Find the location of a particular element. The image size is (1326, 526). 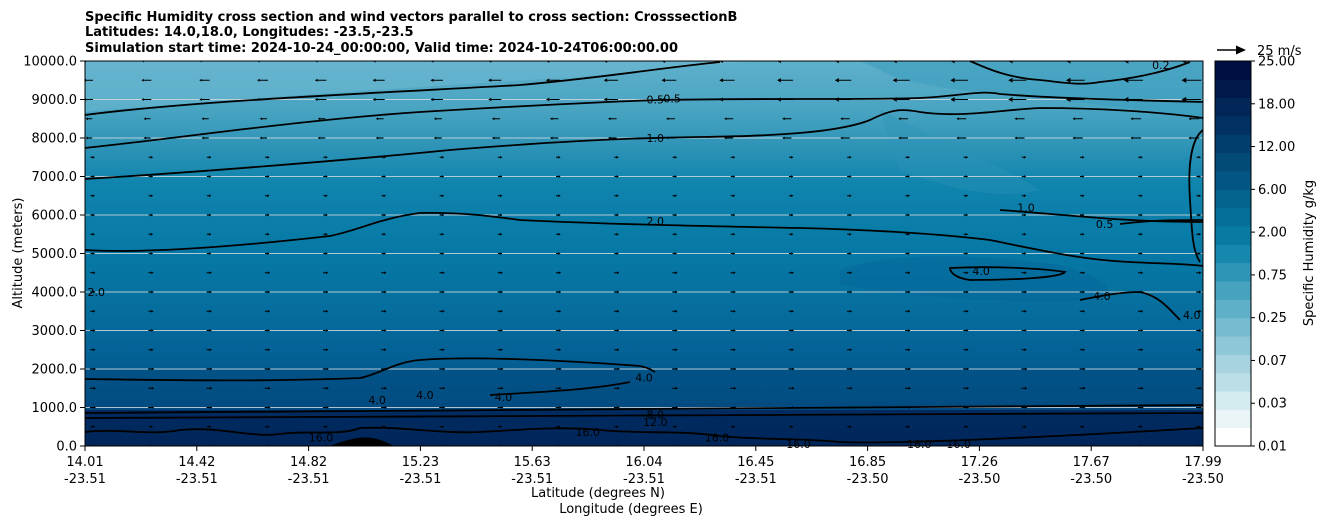

colorbar-tick-label: 2.00 is located at coordinates (1272, 233).